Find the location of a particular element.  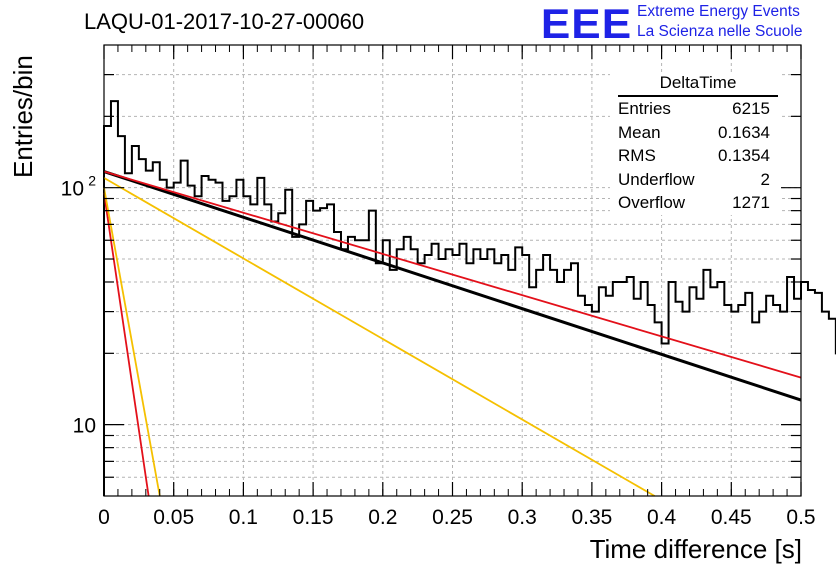

x-tick-label: 0 is located at coordinates (104, 517).